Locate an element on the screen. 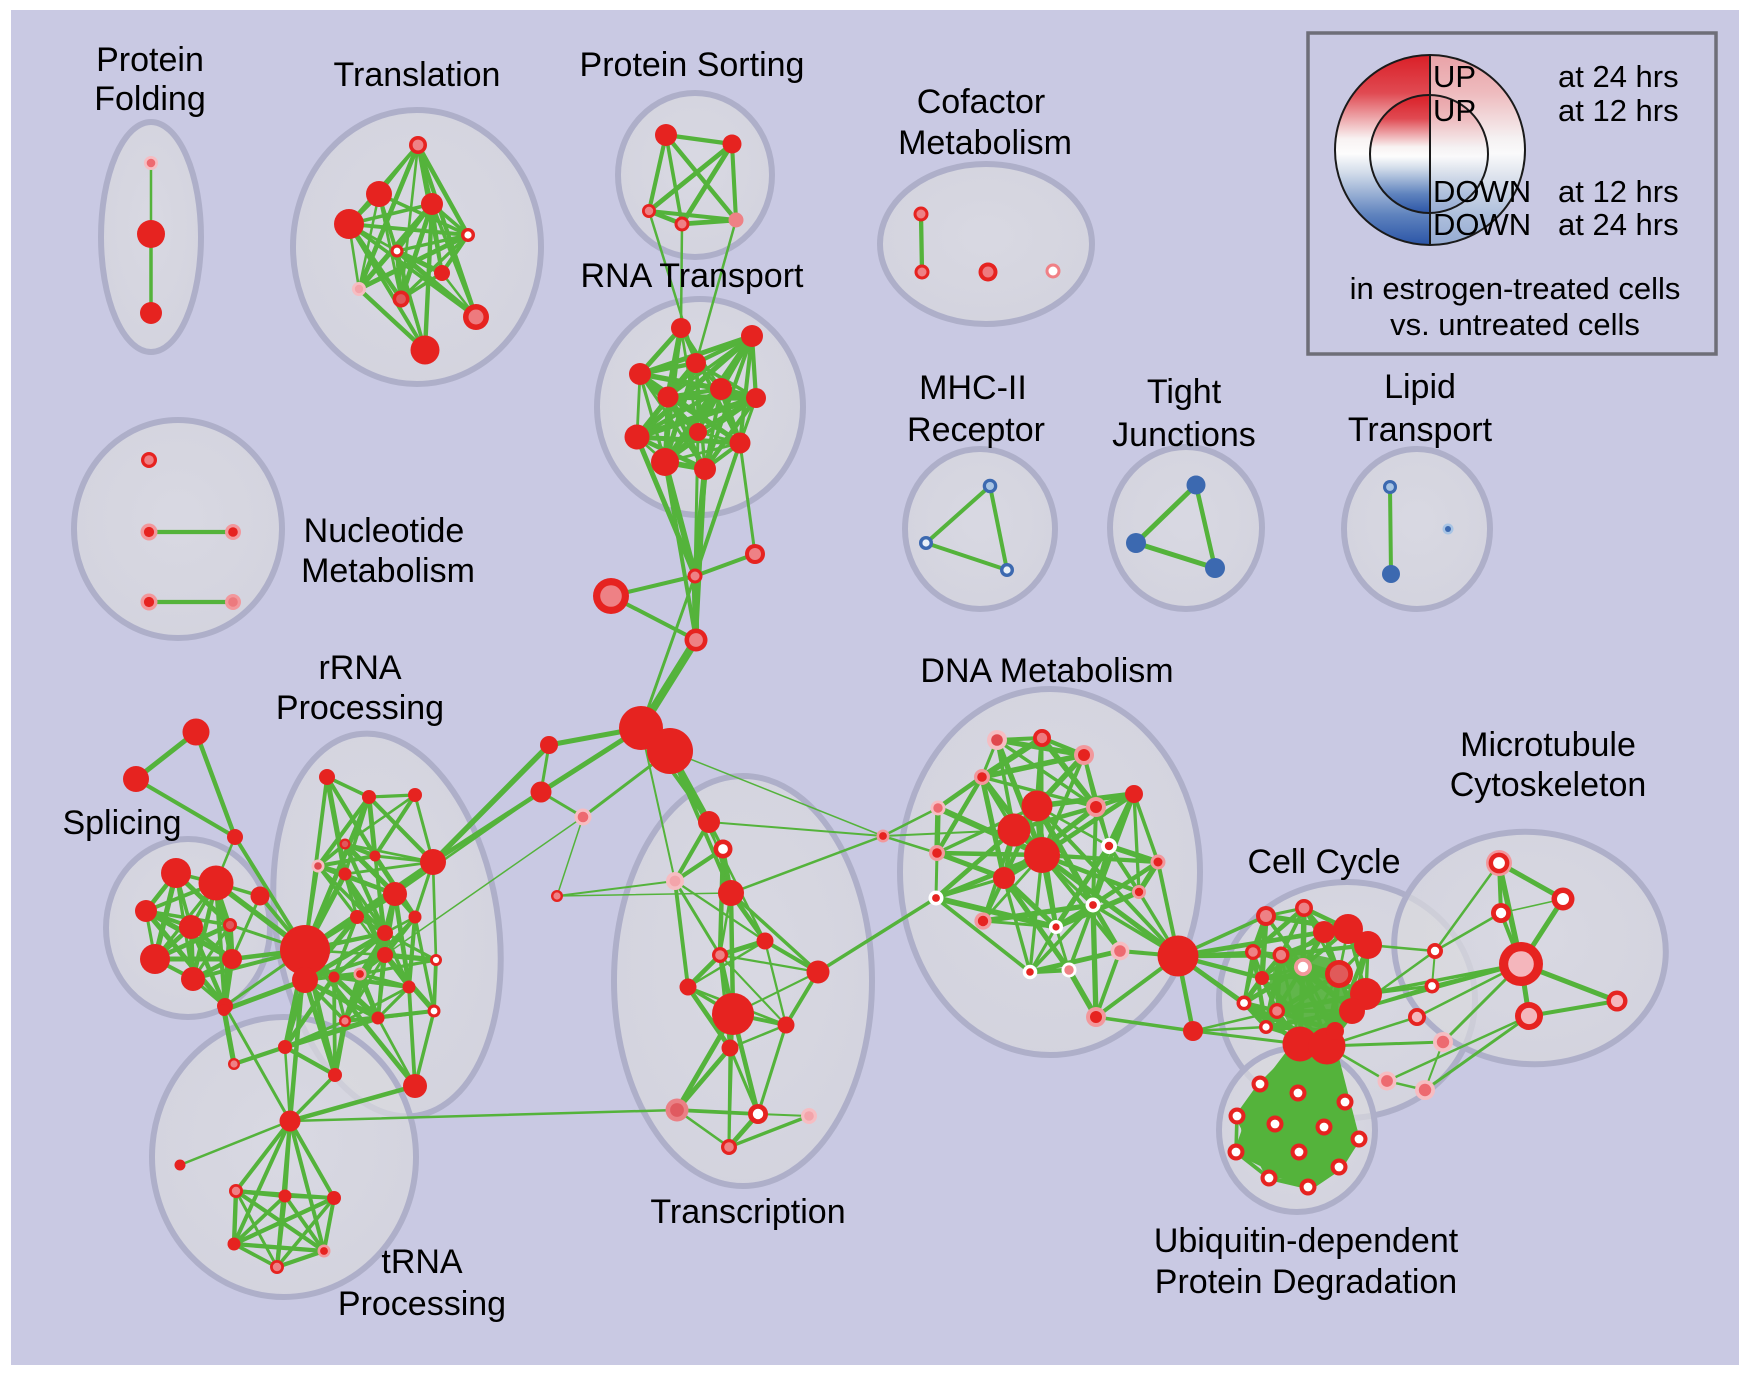 Image resolution: width=1750 pixels, height=1381 pixels. svg-text: Translation is located at coordinates (417, 75).